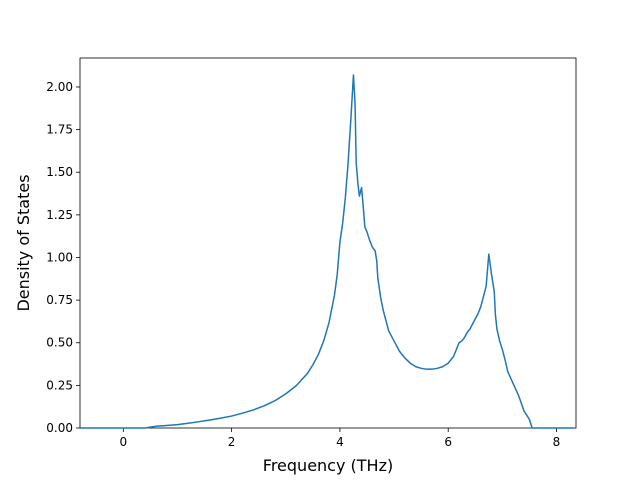 This screenshot has width=640, height=480. I want to click on x-tick-label: 6, so click(448, 442).